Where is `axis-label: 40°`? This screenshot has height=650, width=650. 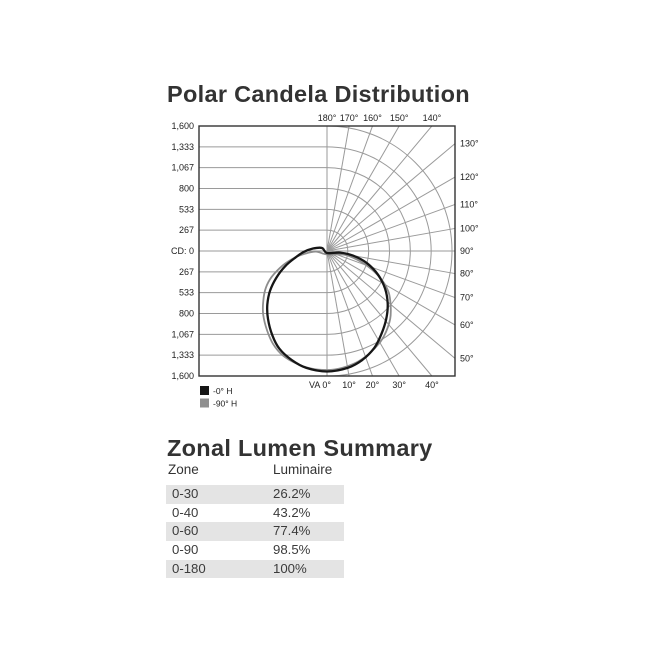
axis-label: 40° is located at coordinates (432, 385).